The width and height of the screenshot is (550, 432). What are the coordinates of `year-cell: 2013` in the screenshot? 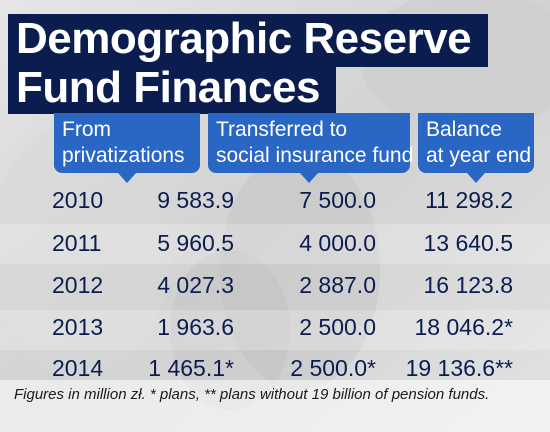 It's located at (78, 327).